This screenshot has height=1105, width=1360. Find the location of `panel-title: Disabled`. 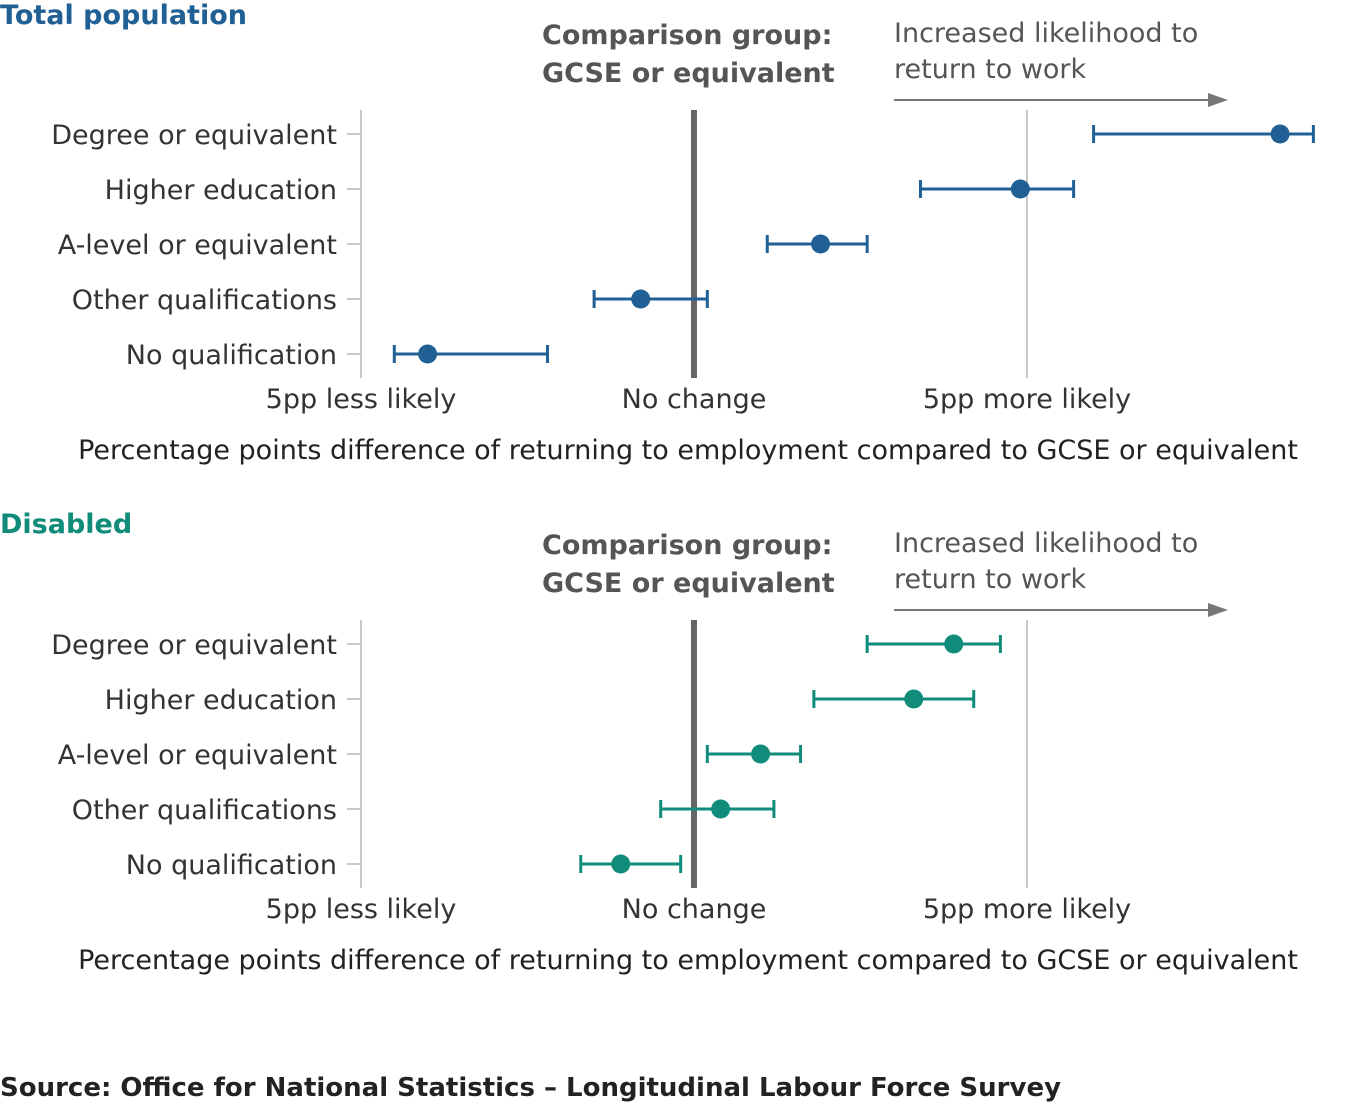

panel-title: Disabled is located at coordinates (66, 524).